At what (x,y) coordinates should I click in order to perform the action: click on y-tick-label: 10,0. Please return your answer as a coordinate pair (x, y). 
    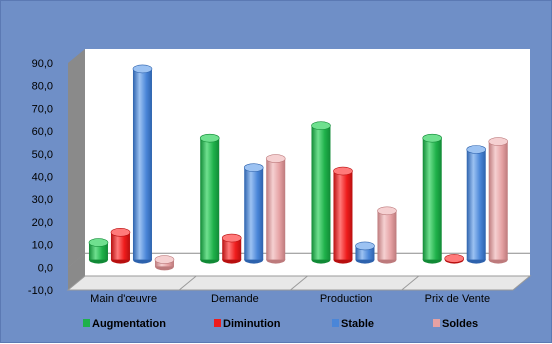
    Looking at the image, I should click on (42, 246).